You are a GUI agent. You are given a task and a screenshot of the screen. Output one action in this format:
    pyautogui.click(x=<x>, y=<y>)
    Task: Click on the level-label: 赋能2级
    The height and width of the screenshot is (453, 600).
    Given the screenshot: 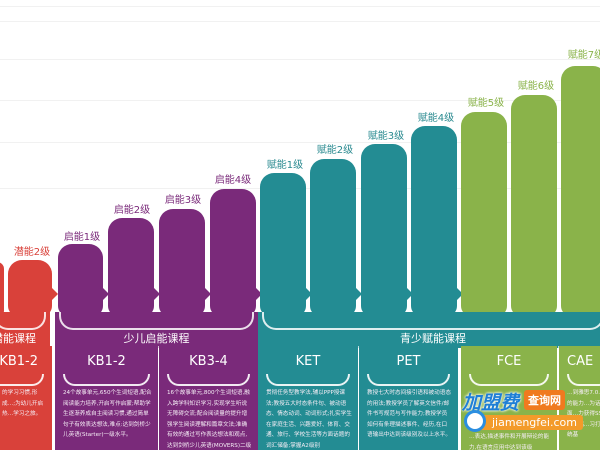 What is the action you would take?
    pyautogui.click(x=335, y=150)
    